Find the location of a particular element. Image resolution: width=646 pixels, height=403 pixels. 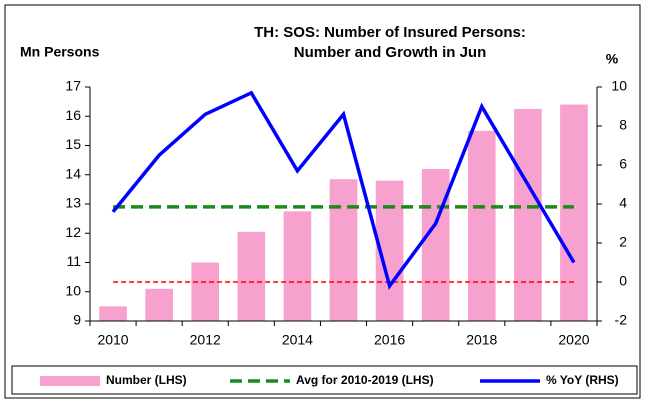

y-axis-label: Mn Persons is located at coordinates (60, 52).